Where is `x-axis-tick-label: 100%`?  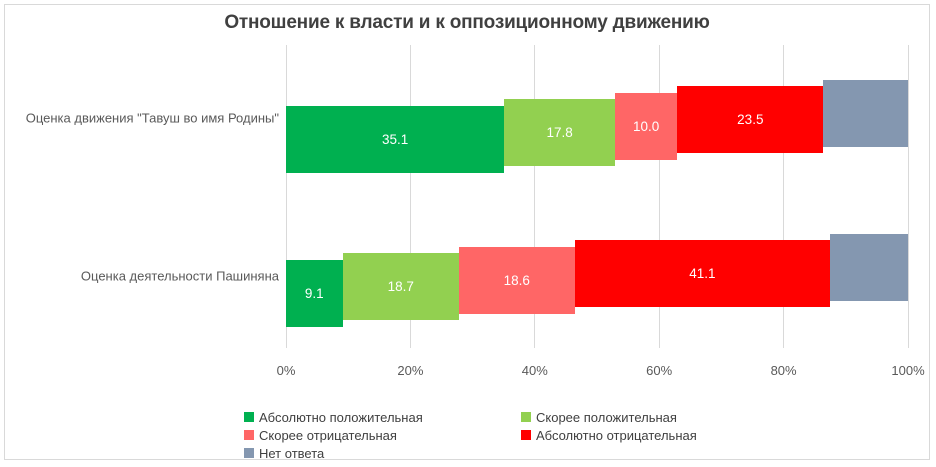 x-axis-tick-label: 100% is located at coordinates (908, 370).